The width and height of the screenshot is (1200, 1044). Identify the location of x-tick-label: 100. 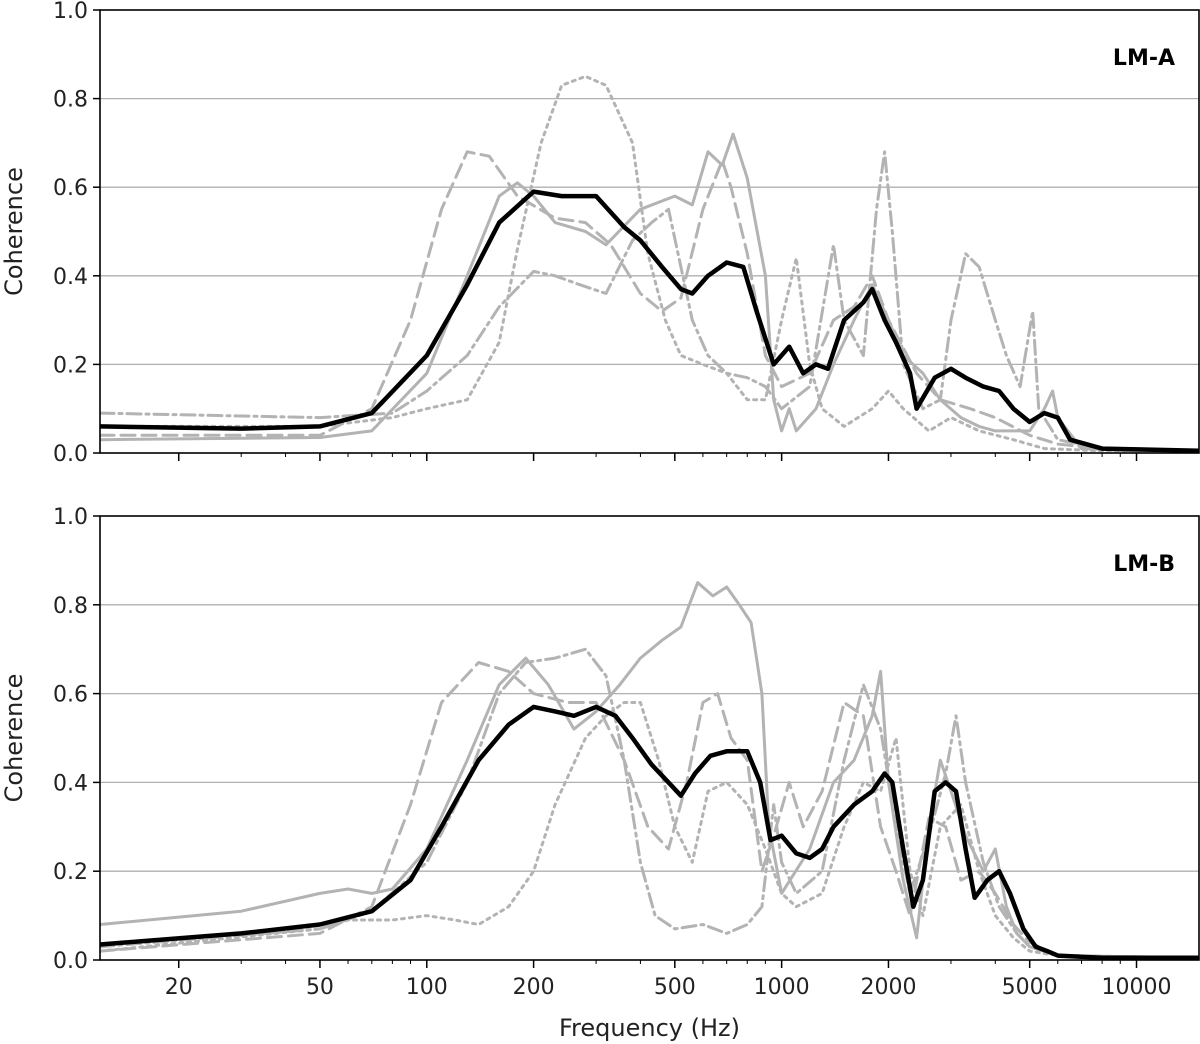
(427, 987).